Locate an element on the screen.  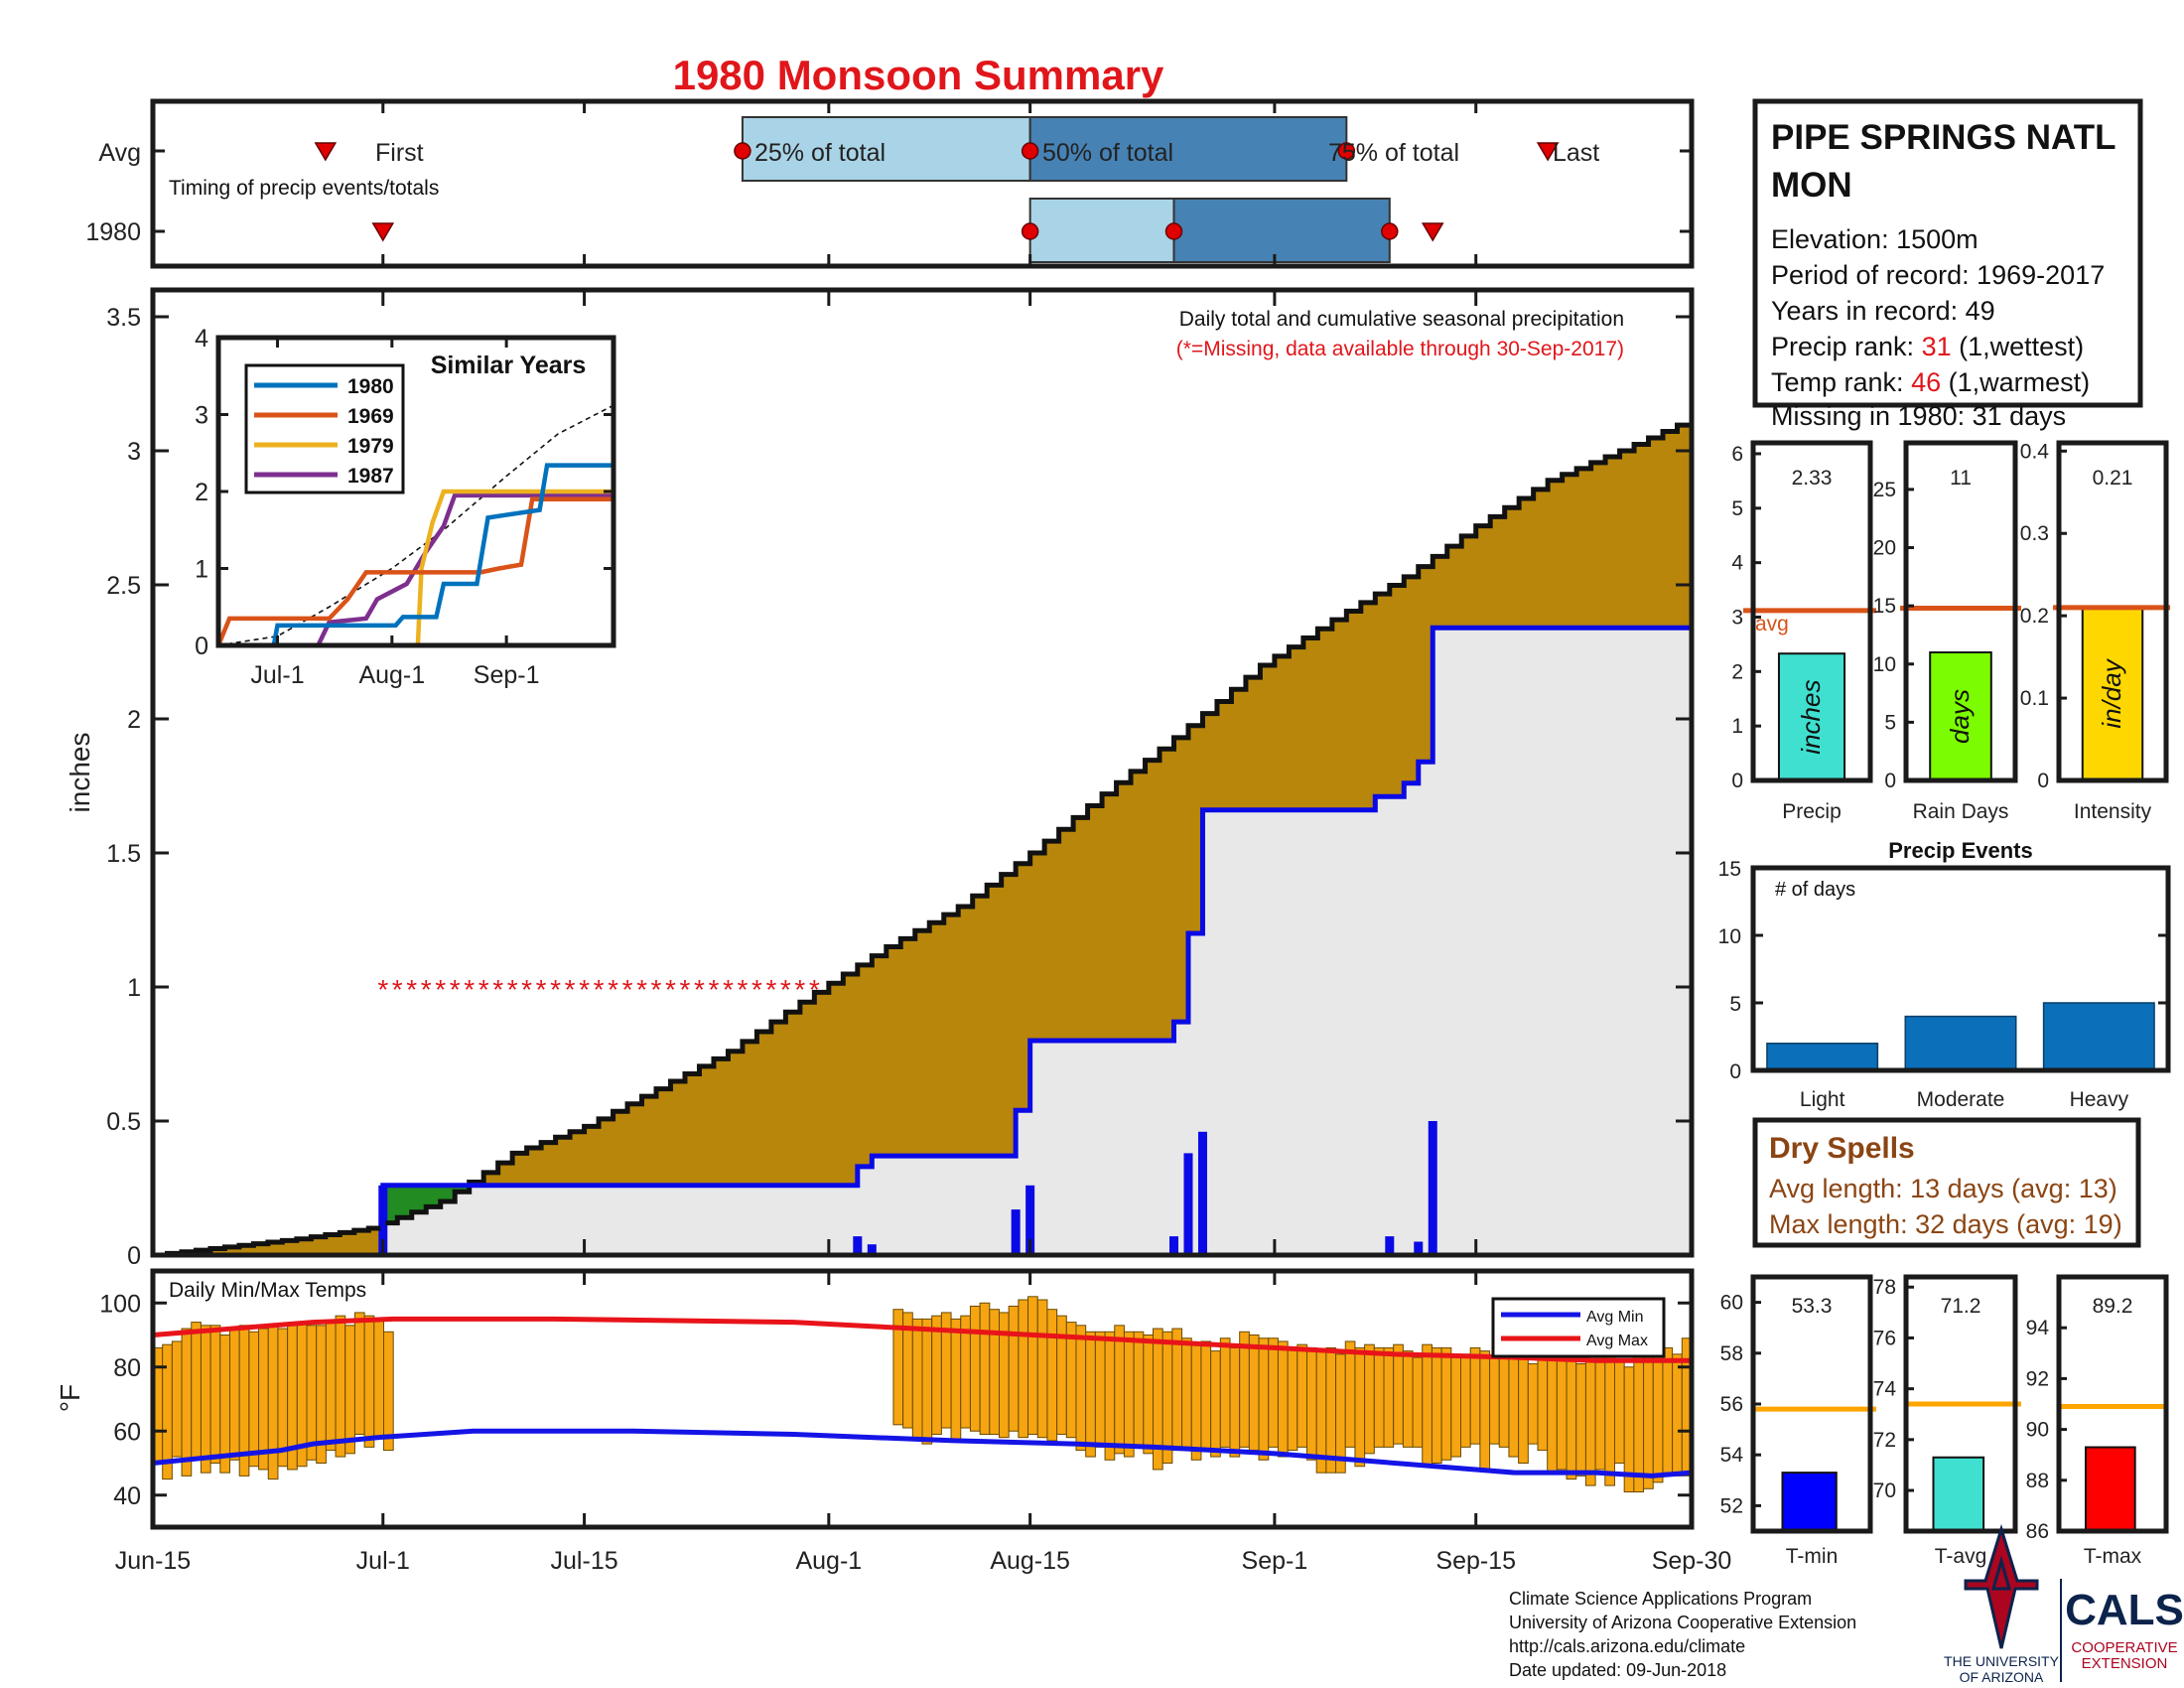
temp-xtick-label: Sep-30 is located at coordinates (1692, 1561).